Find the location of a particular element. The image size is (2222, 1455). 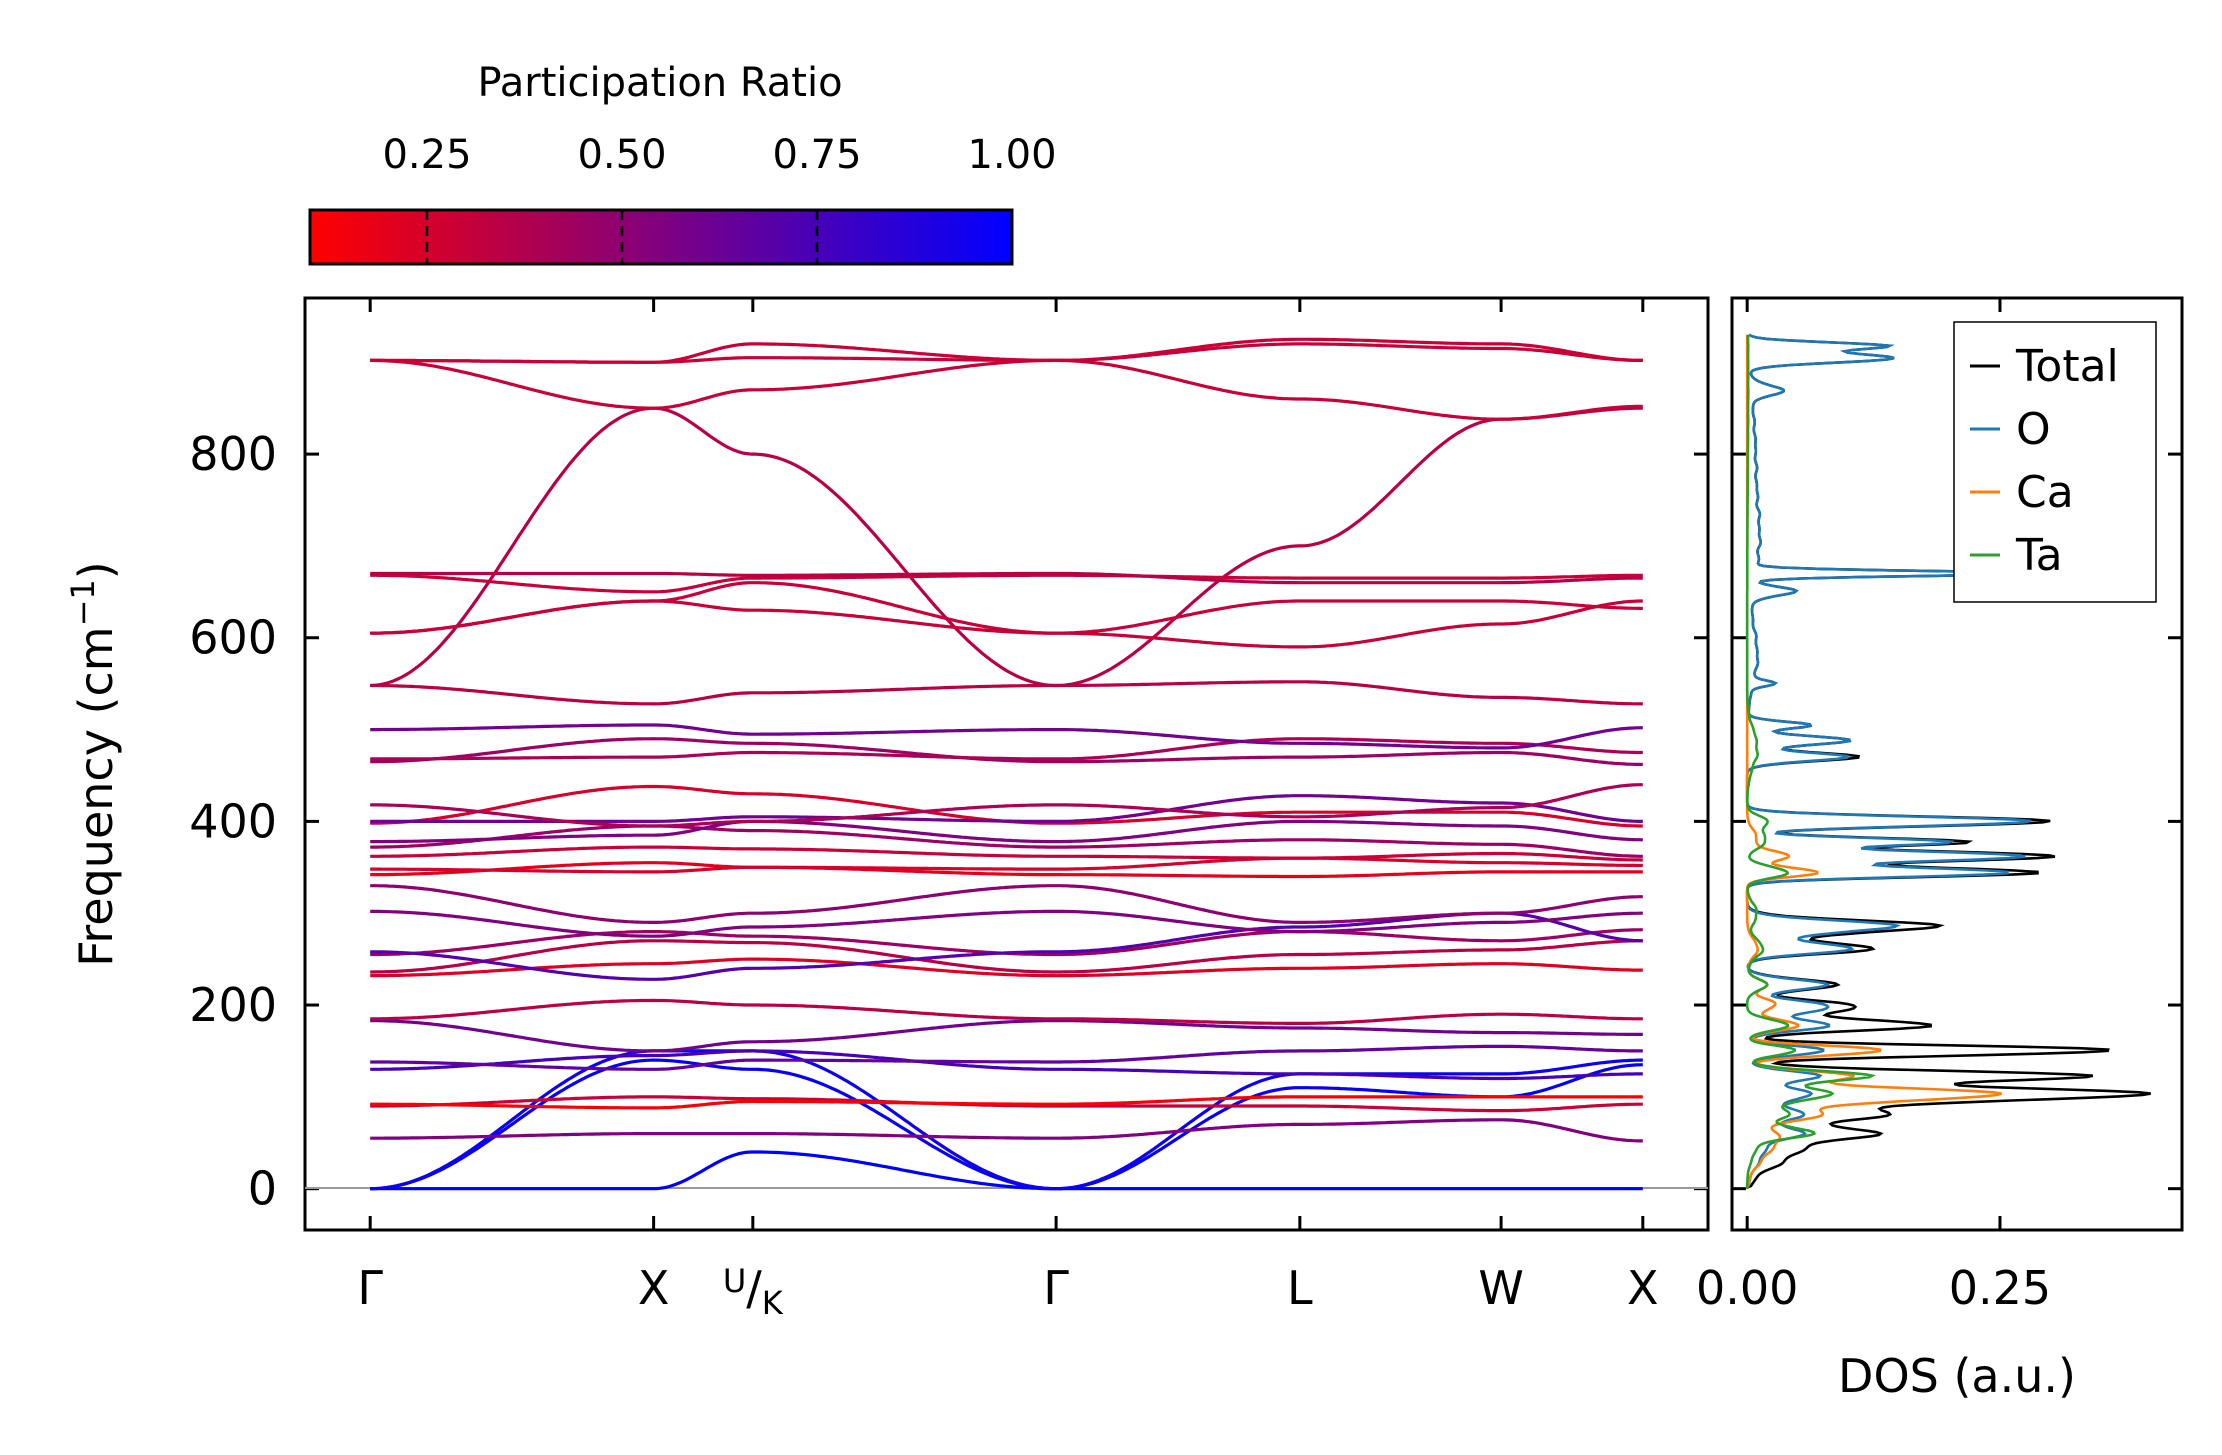

dos-lines is located at coordinates (1948, 761).